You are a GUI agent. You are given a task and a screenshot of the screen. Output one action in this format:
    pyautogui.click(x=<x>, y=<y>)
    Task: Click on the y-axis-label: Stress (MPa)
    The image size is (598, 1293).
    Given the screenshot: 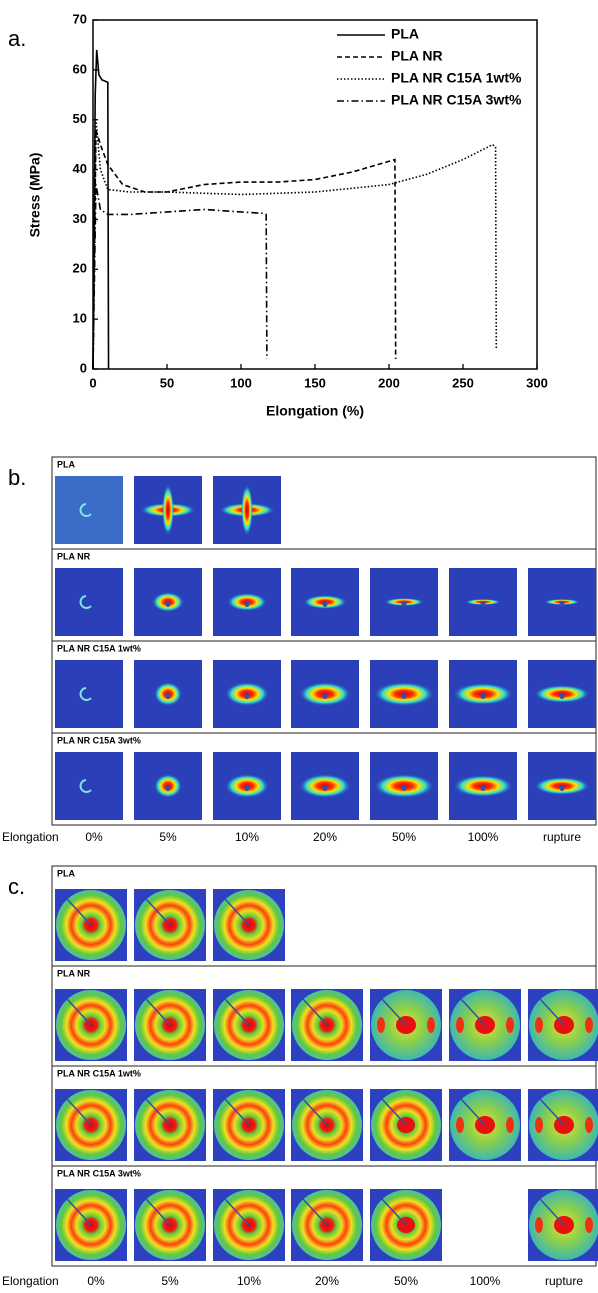 What is the action you would take?
    pyautogui.click(x=35, y=195)
    